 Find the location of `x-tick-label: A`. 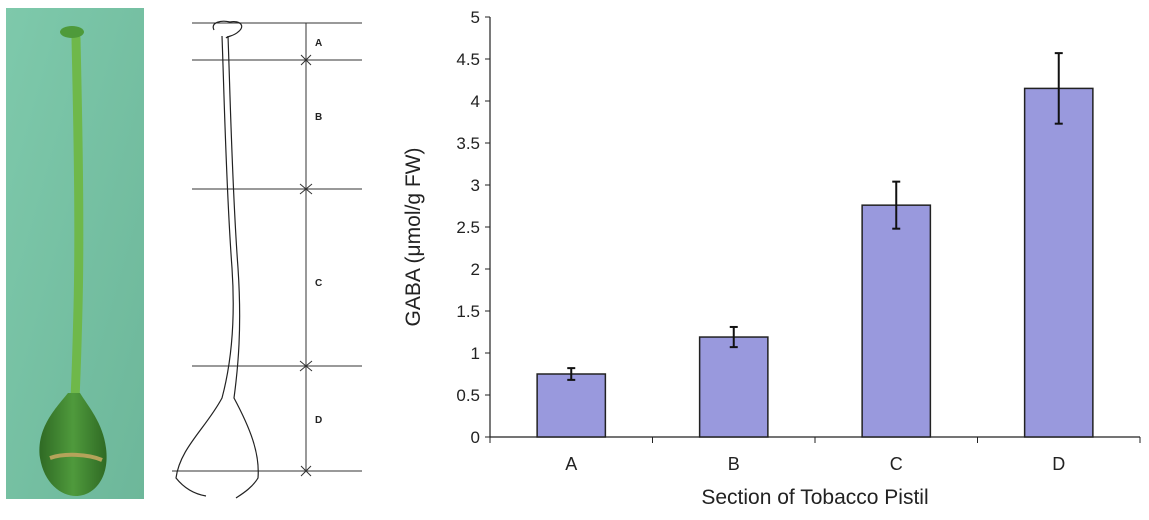

x-tick-label: A is located at coordinates (571, 464).